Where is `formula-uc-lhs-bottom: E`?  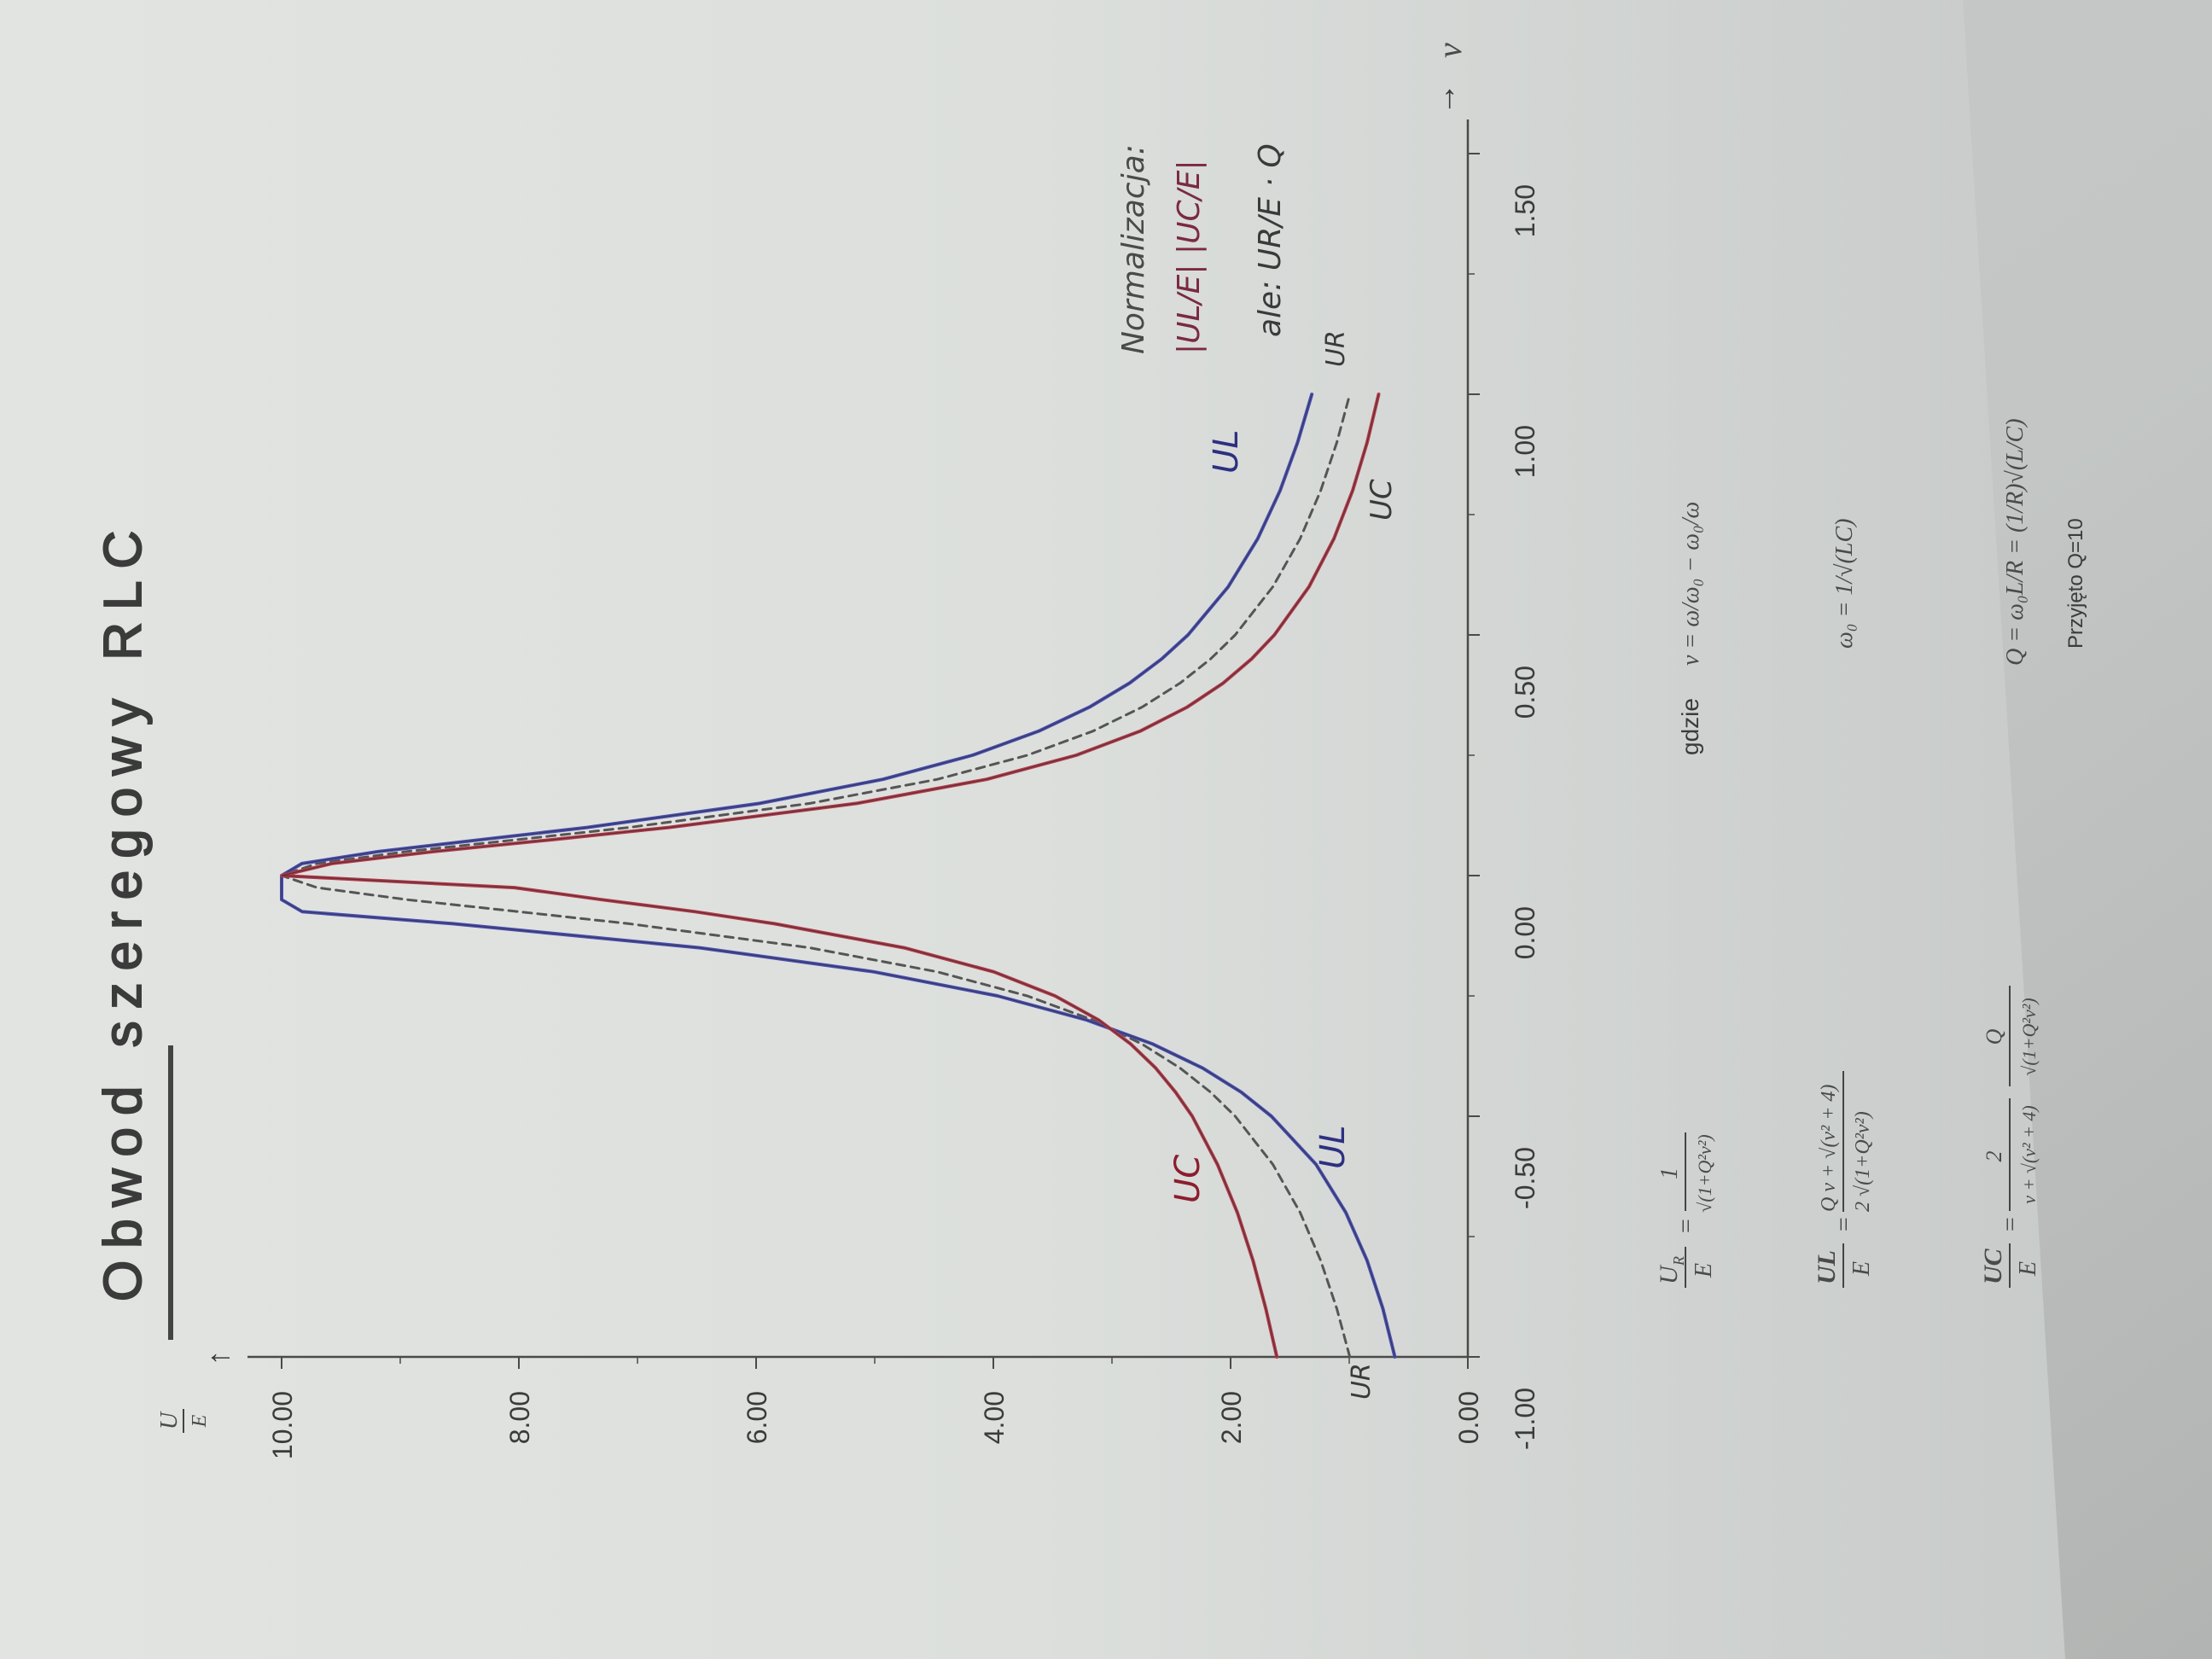
formula-uc-lhs-bottom: E is located at coordinates (2028, 1269).